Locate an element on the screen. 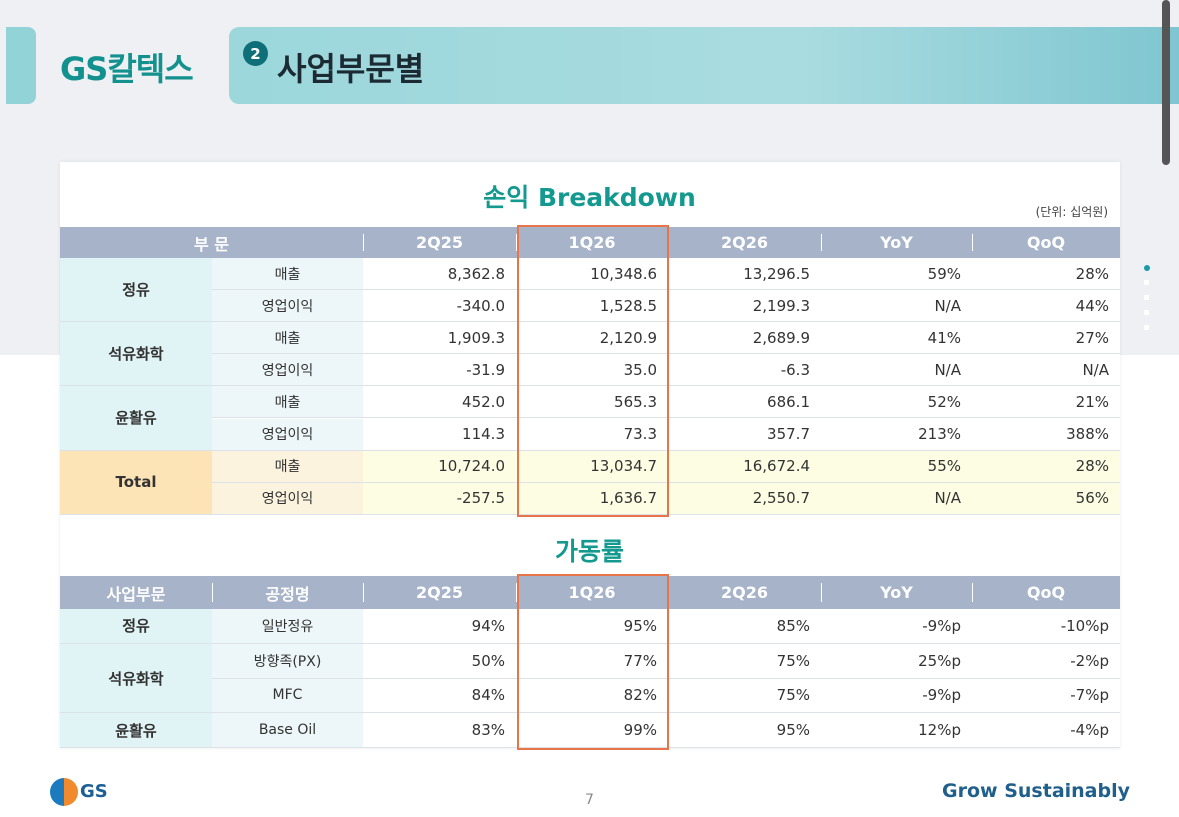 Image resolution: width=1179 pixels, height=817 pixels. page-number: 7 is located at coordinates (589, 800).